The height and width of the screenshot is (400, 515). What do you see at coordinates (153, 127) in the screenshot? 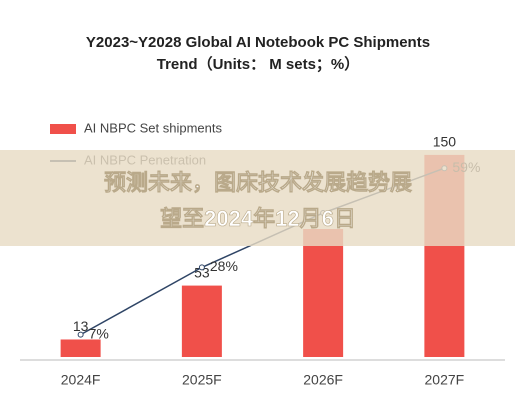
I see `legend-label: AI NBPC Set shipments` at bounding box center [153, 127].